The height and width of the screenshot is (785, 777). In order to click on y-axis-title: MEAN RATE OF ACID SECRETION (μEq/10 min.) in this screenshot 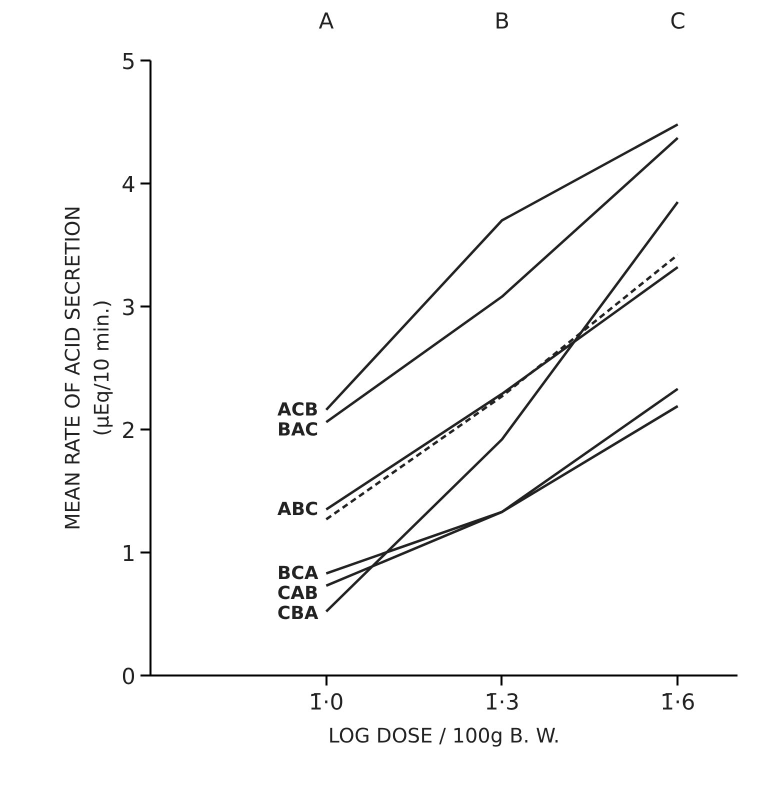, I will do `click(87, 368)`.